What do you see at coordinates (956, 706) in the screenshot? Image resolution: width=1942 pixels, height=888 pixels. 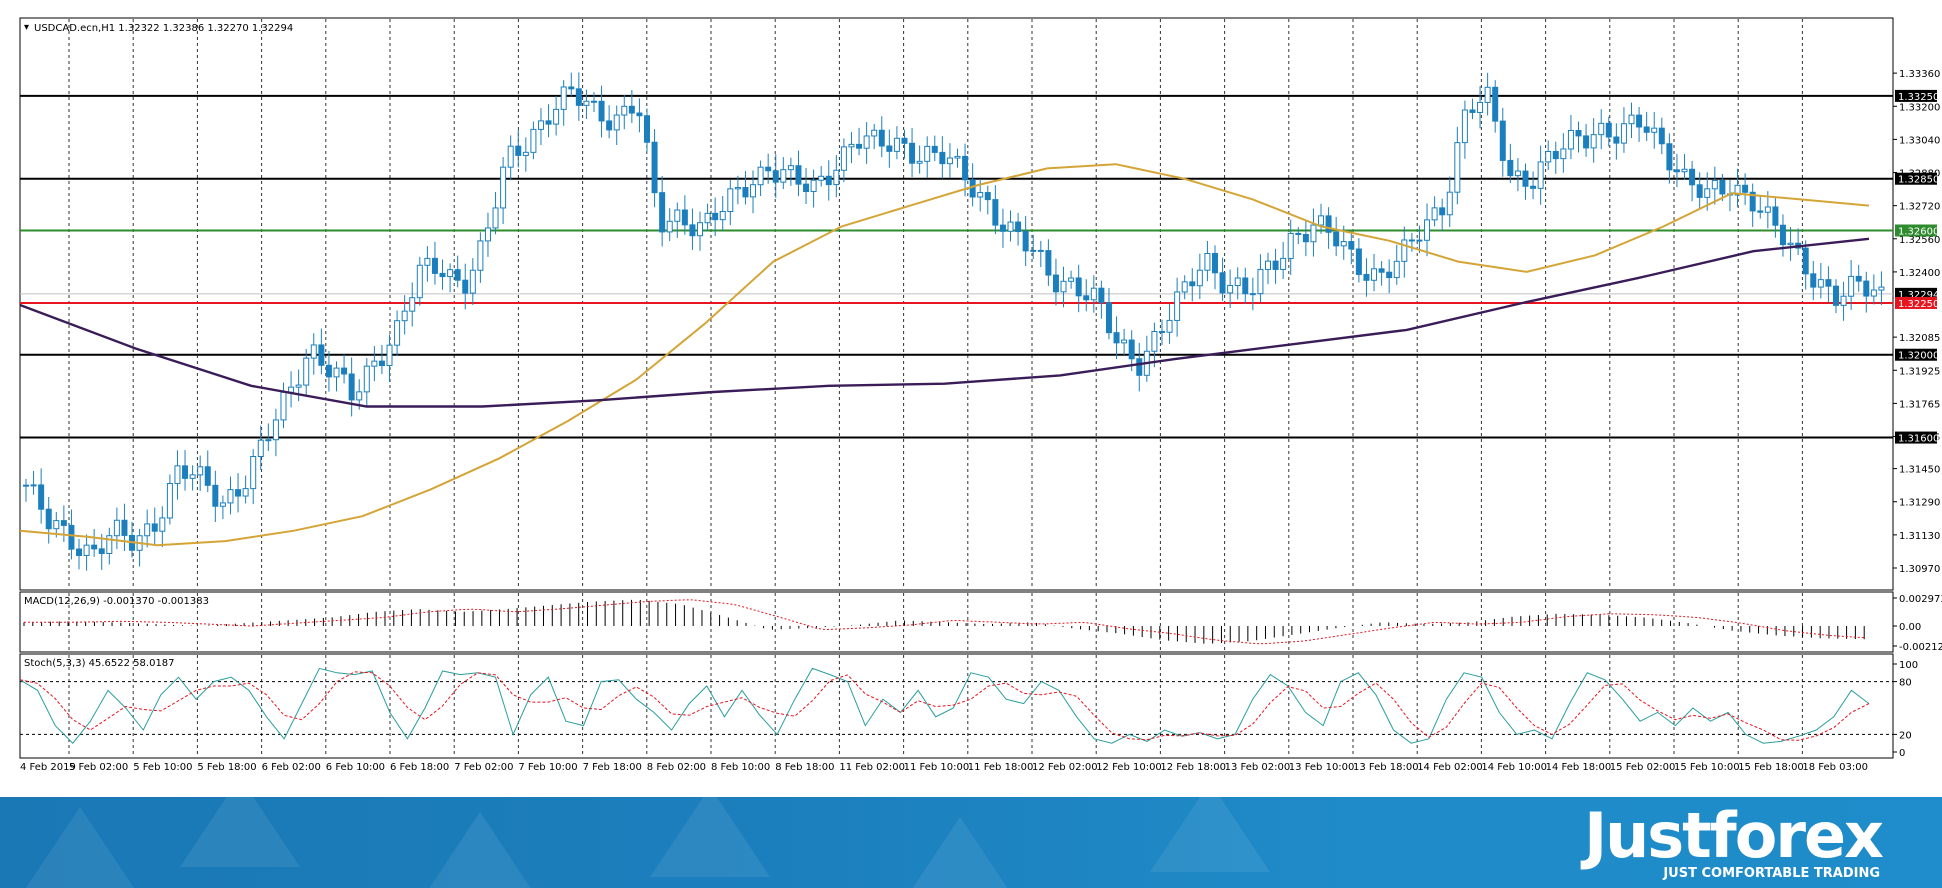 I see `stoch-pane-frame` at bounding box center [956, 706].